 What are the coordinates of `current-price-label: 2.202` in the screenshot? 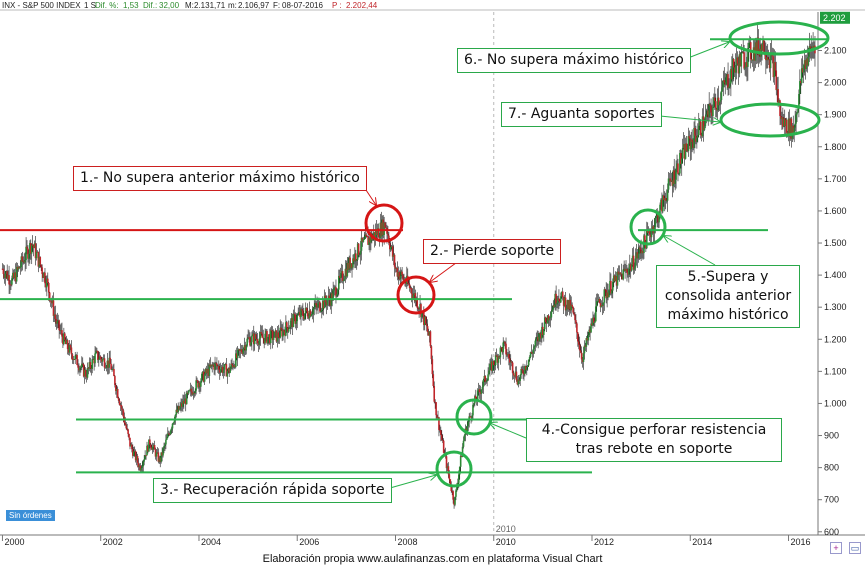 It's located at (834, 18).